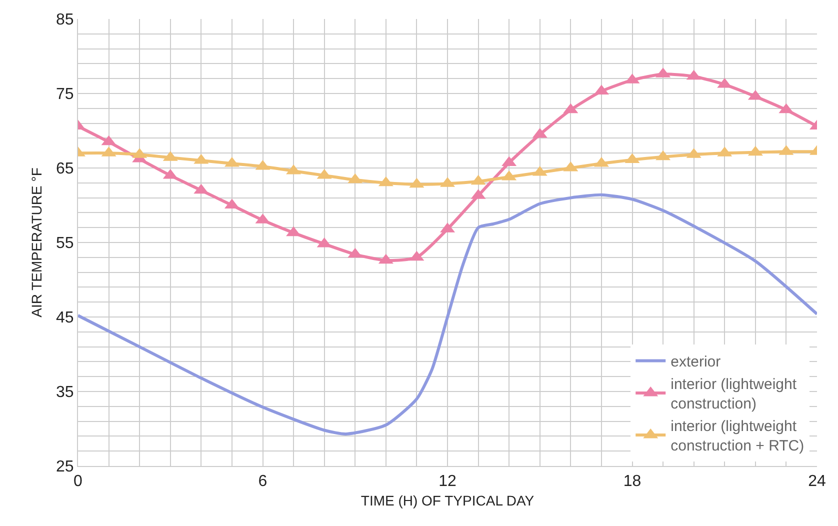  I want to click on y-tick-label: 45, so click(65, 318).